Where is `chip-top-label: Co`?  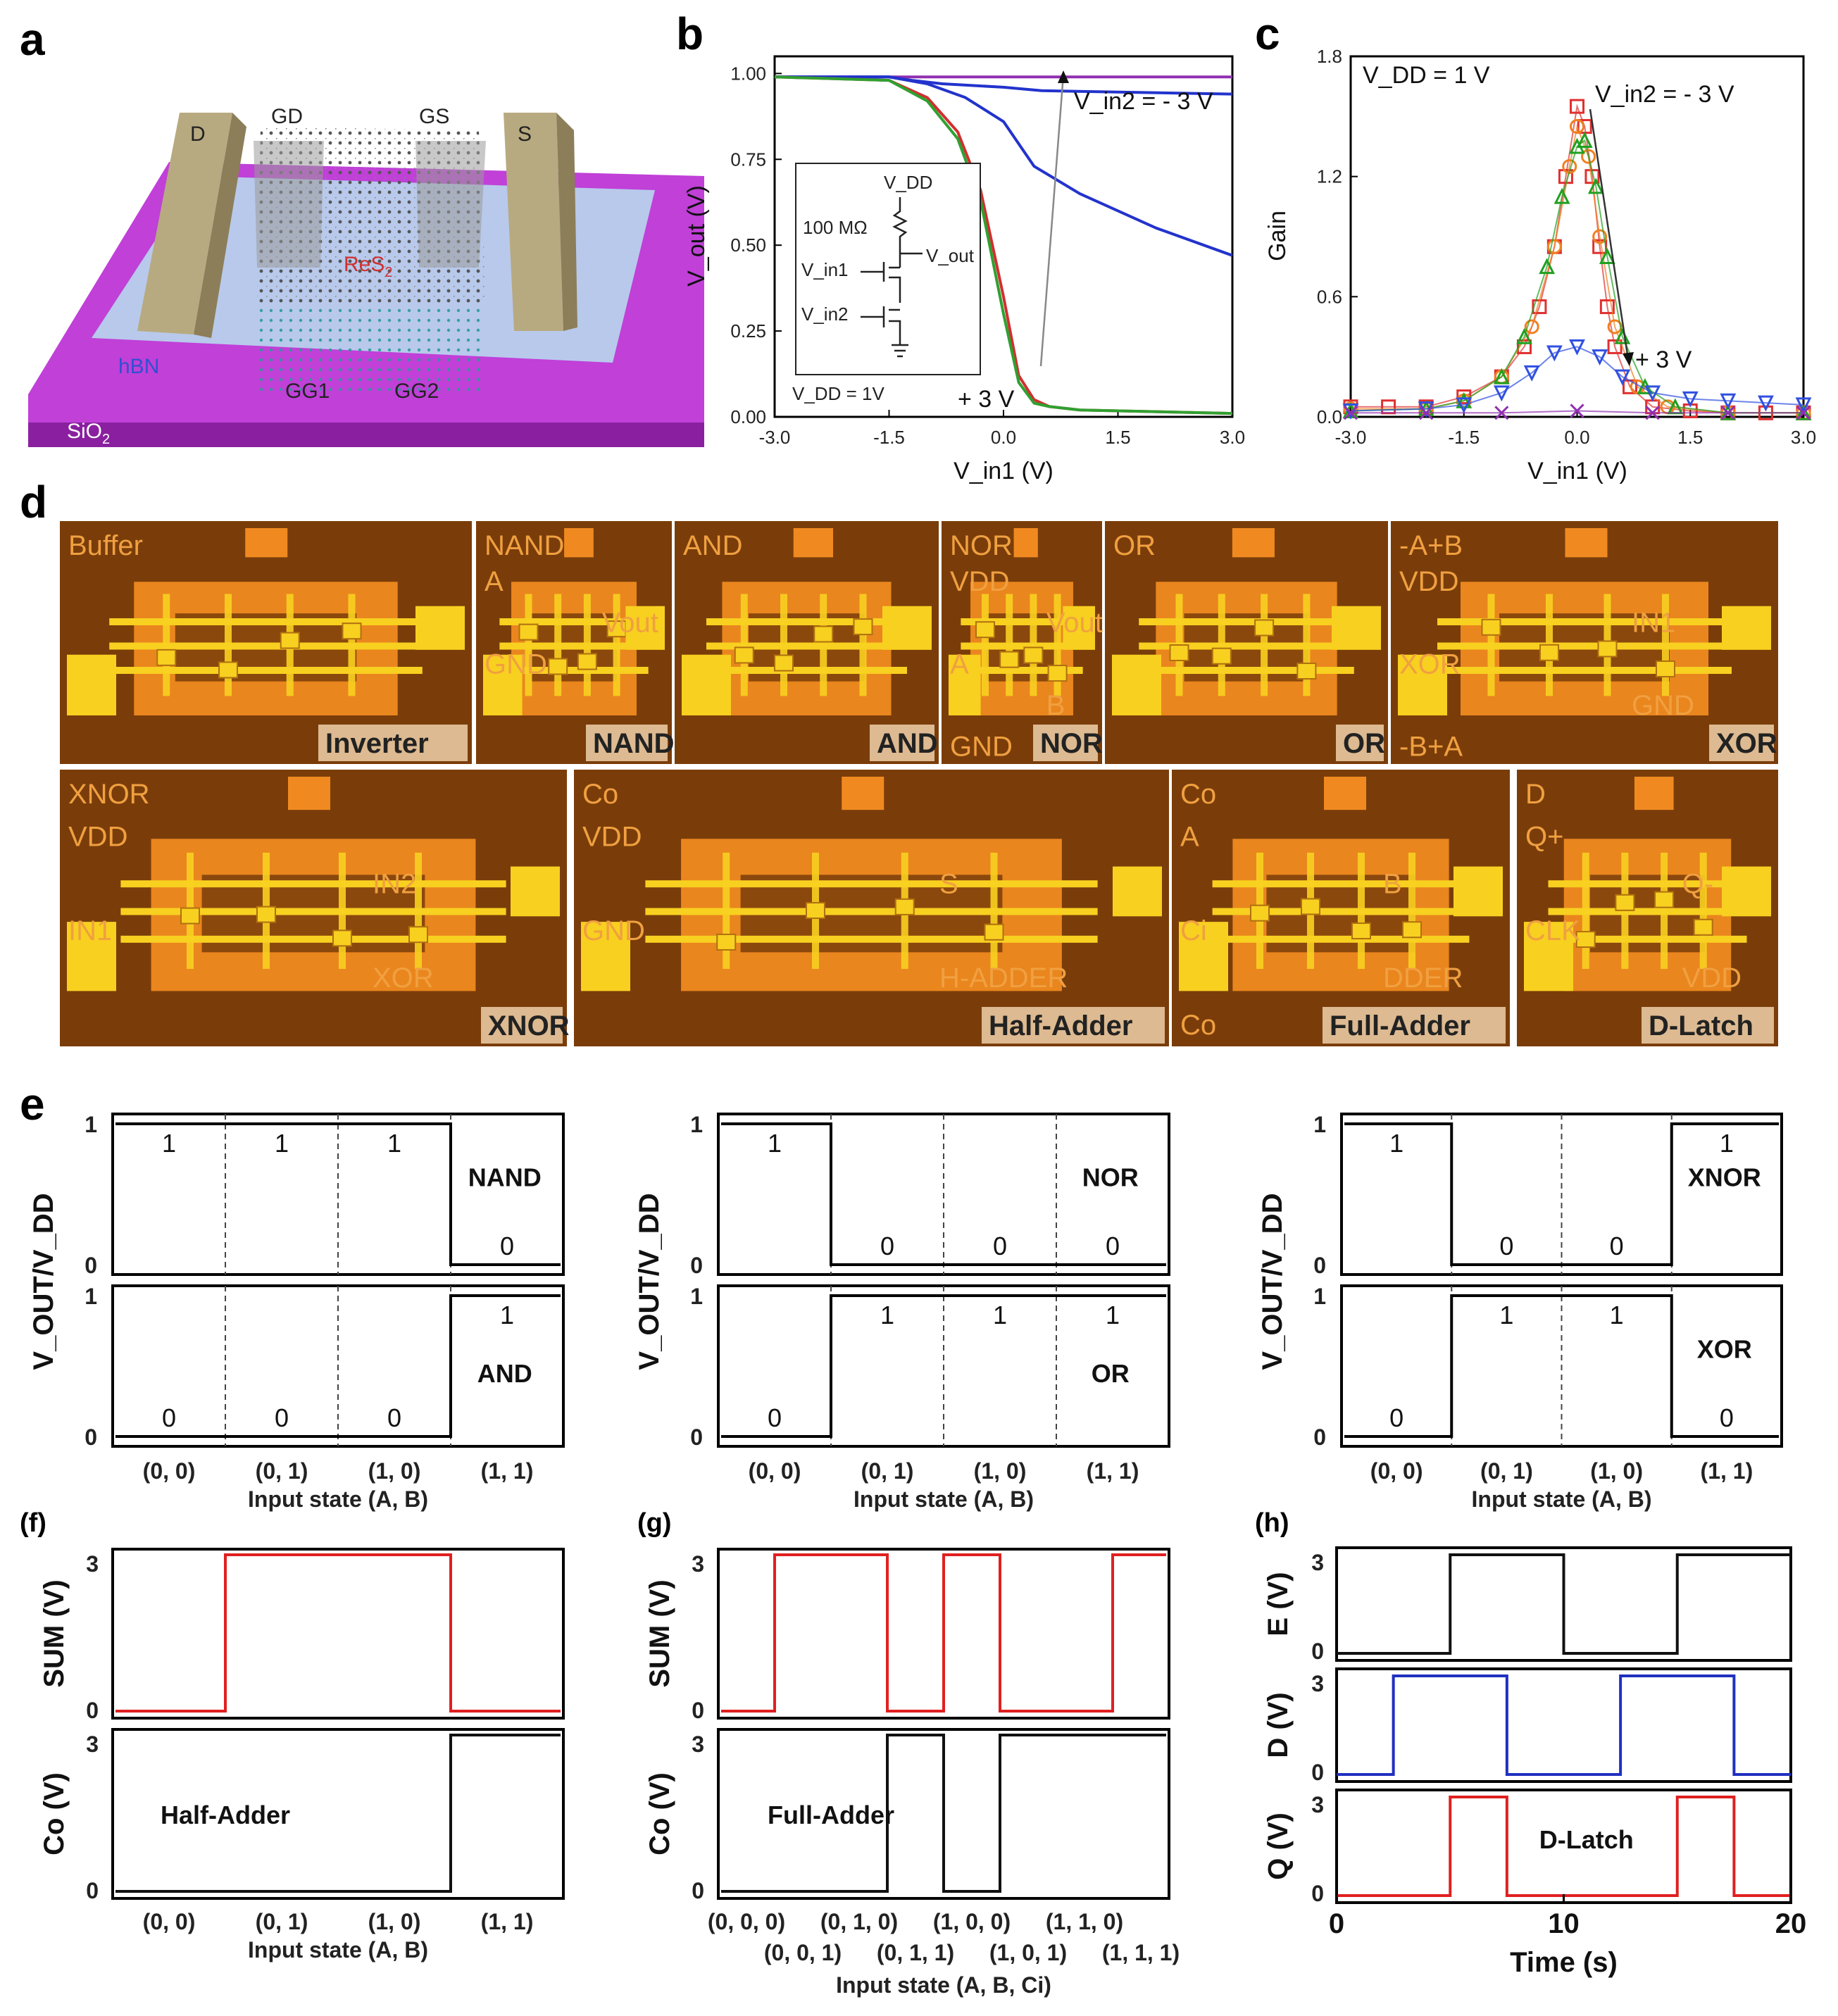 chip-top-label: Co is located at coordinates (1198, 794).